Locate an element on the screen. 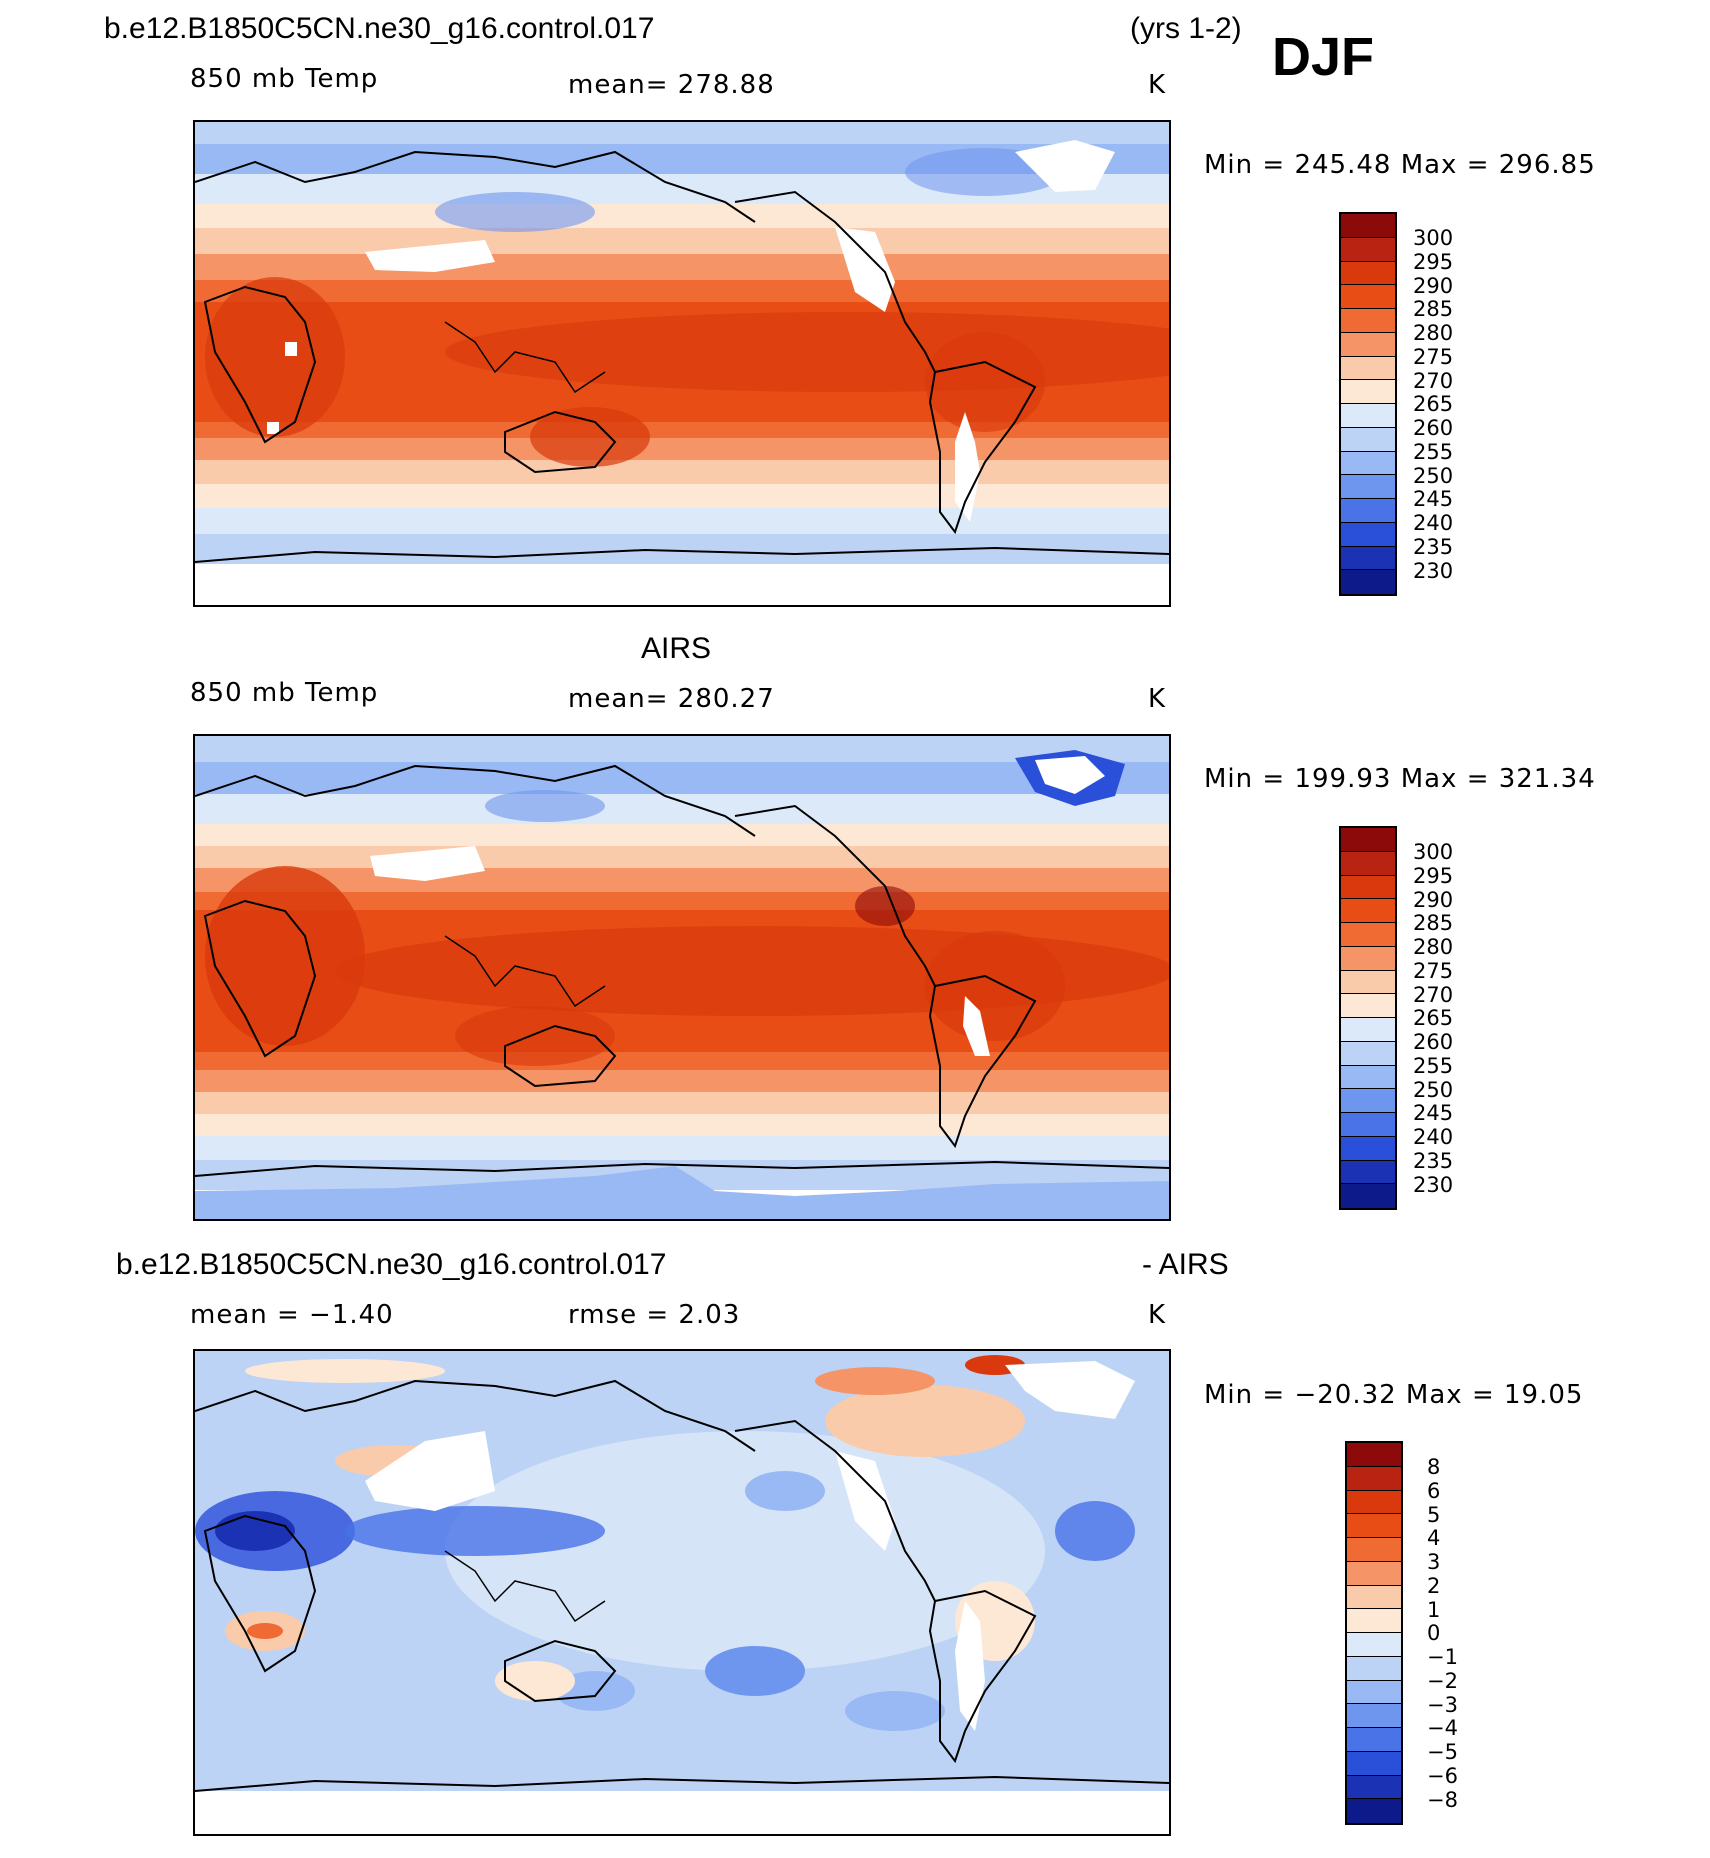 This screenshot has height=1858, width=1710. colorbar-tick-label: −4 is located at coordinates (1442, 1728).